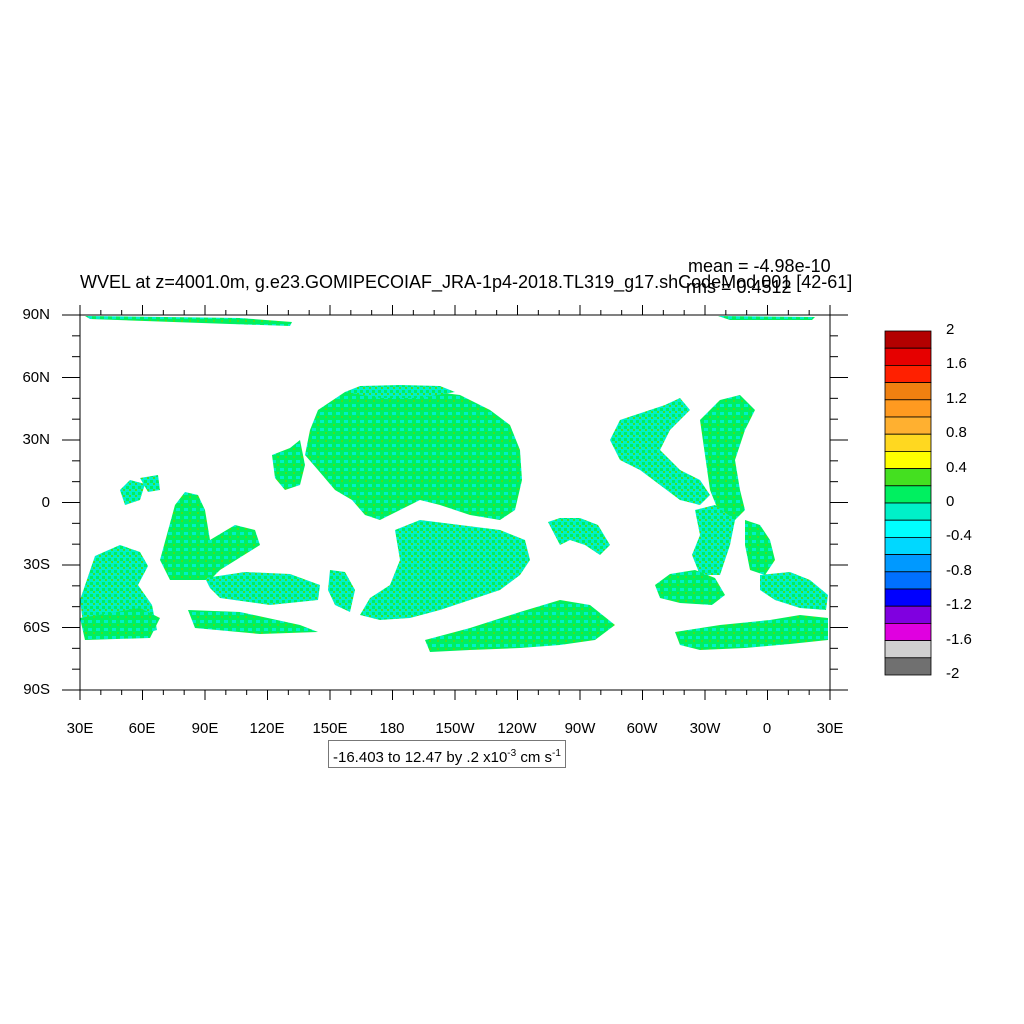 The height and width of the screenshot is (1024, 1024). Describe the element at coordinates (959, 605) in the screenshot. I see `colorbar-label: -1.2` at that location.